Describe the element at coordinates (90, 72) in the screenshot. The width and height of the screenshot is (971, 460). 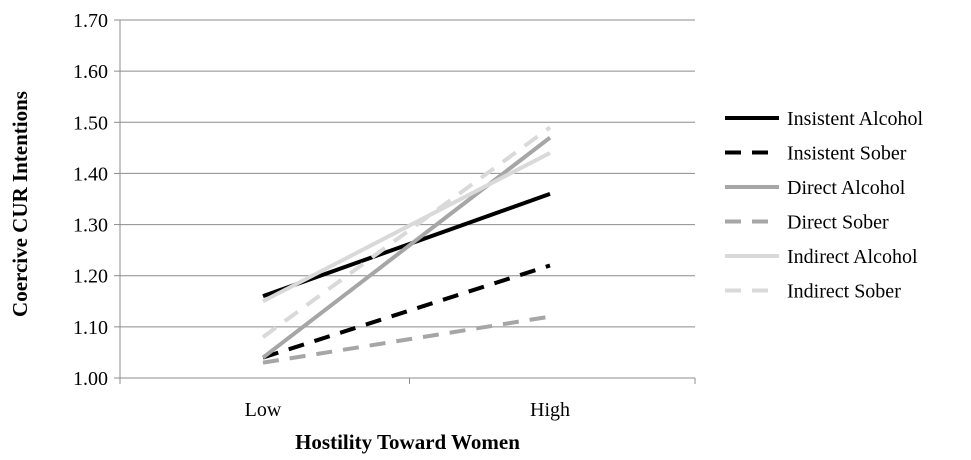
I see `y-tick-label: 1.60` at that location.